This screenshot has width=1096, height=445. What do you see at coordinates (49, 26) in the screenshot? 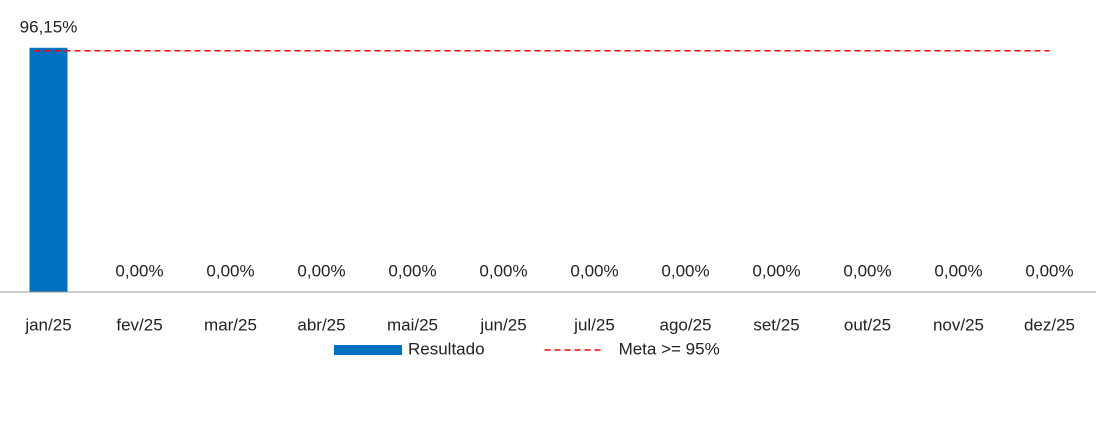
I see `data-label: 96,15%` at bounding box center [49, 26].